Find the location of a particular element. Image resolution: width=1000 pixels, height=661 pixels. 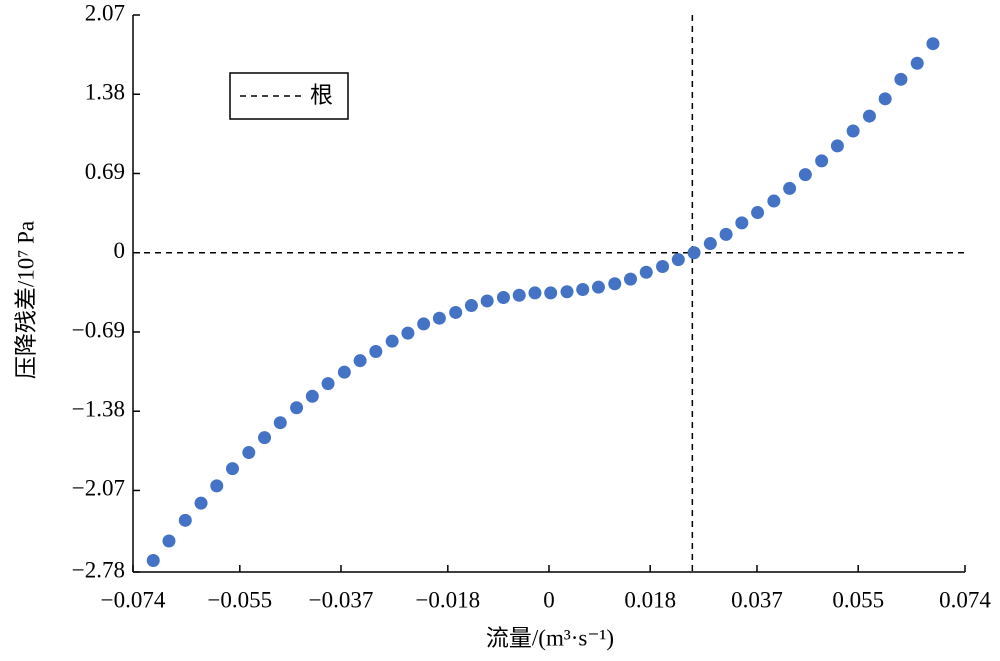

x-axis-label: 流量/(m³·s⁻¹) is located at coordinates (550, 637).